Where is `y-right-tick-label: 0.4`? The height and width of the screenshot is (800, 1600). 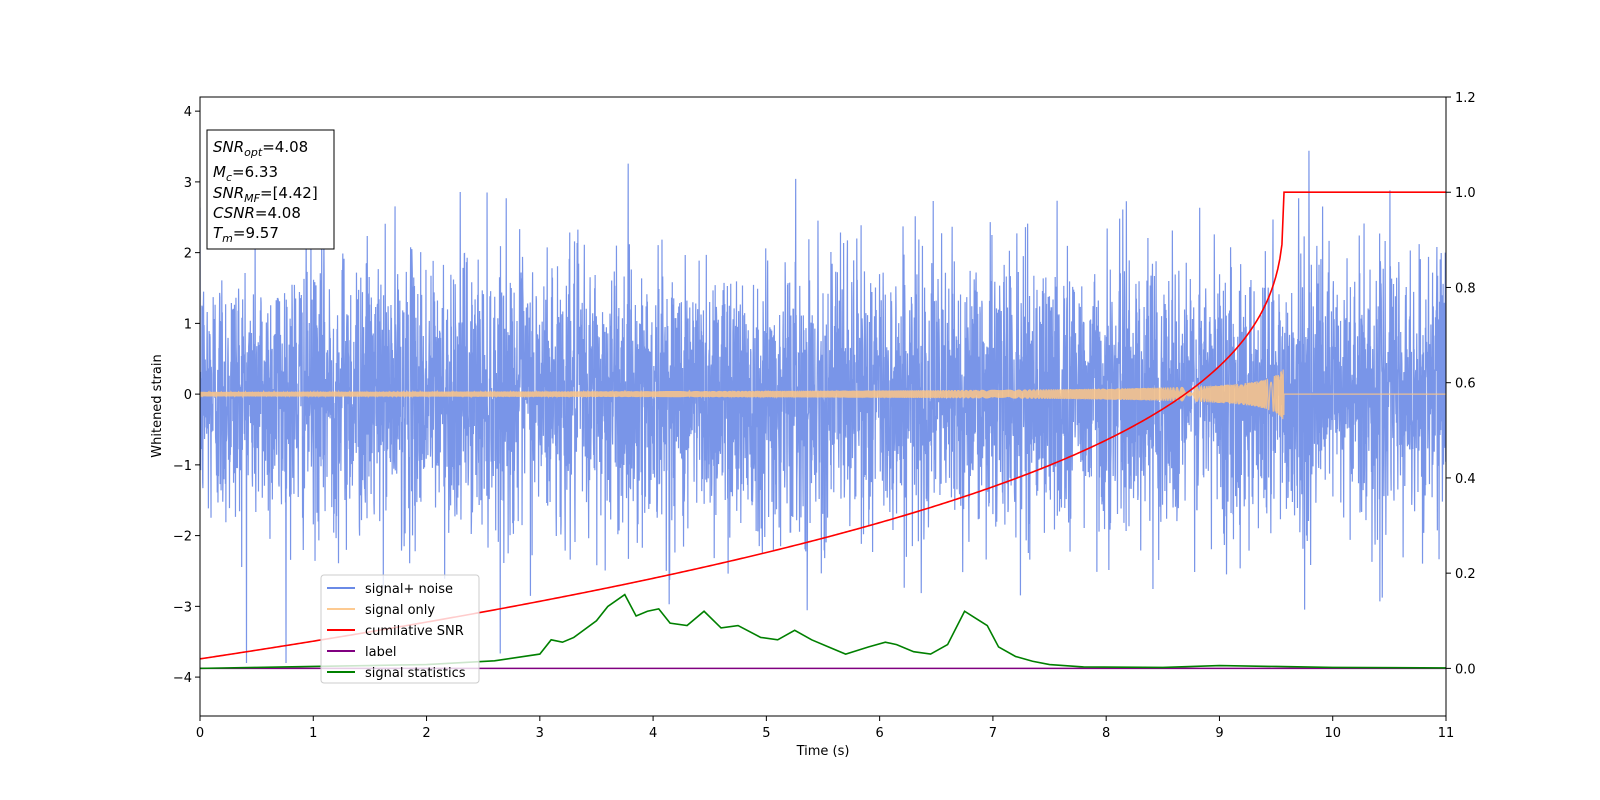 y-right-tick-label: 0.4 is located at coordinates (1465, 479).